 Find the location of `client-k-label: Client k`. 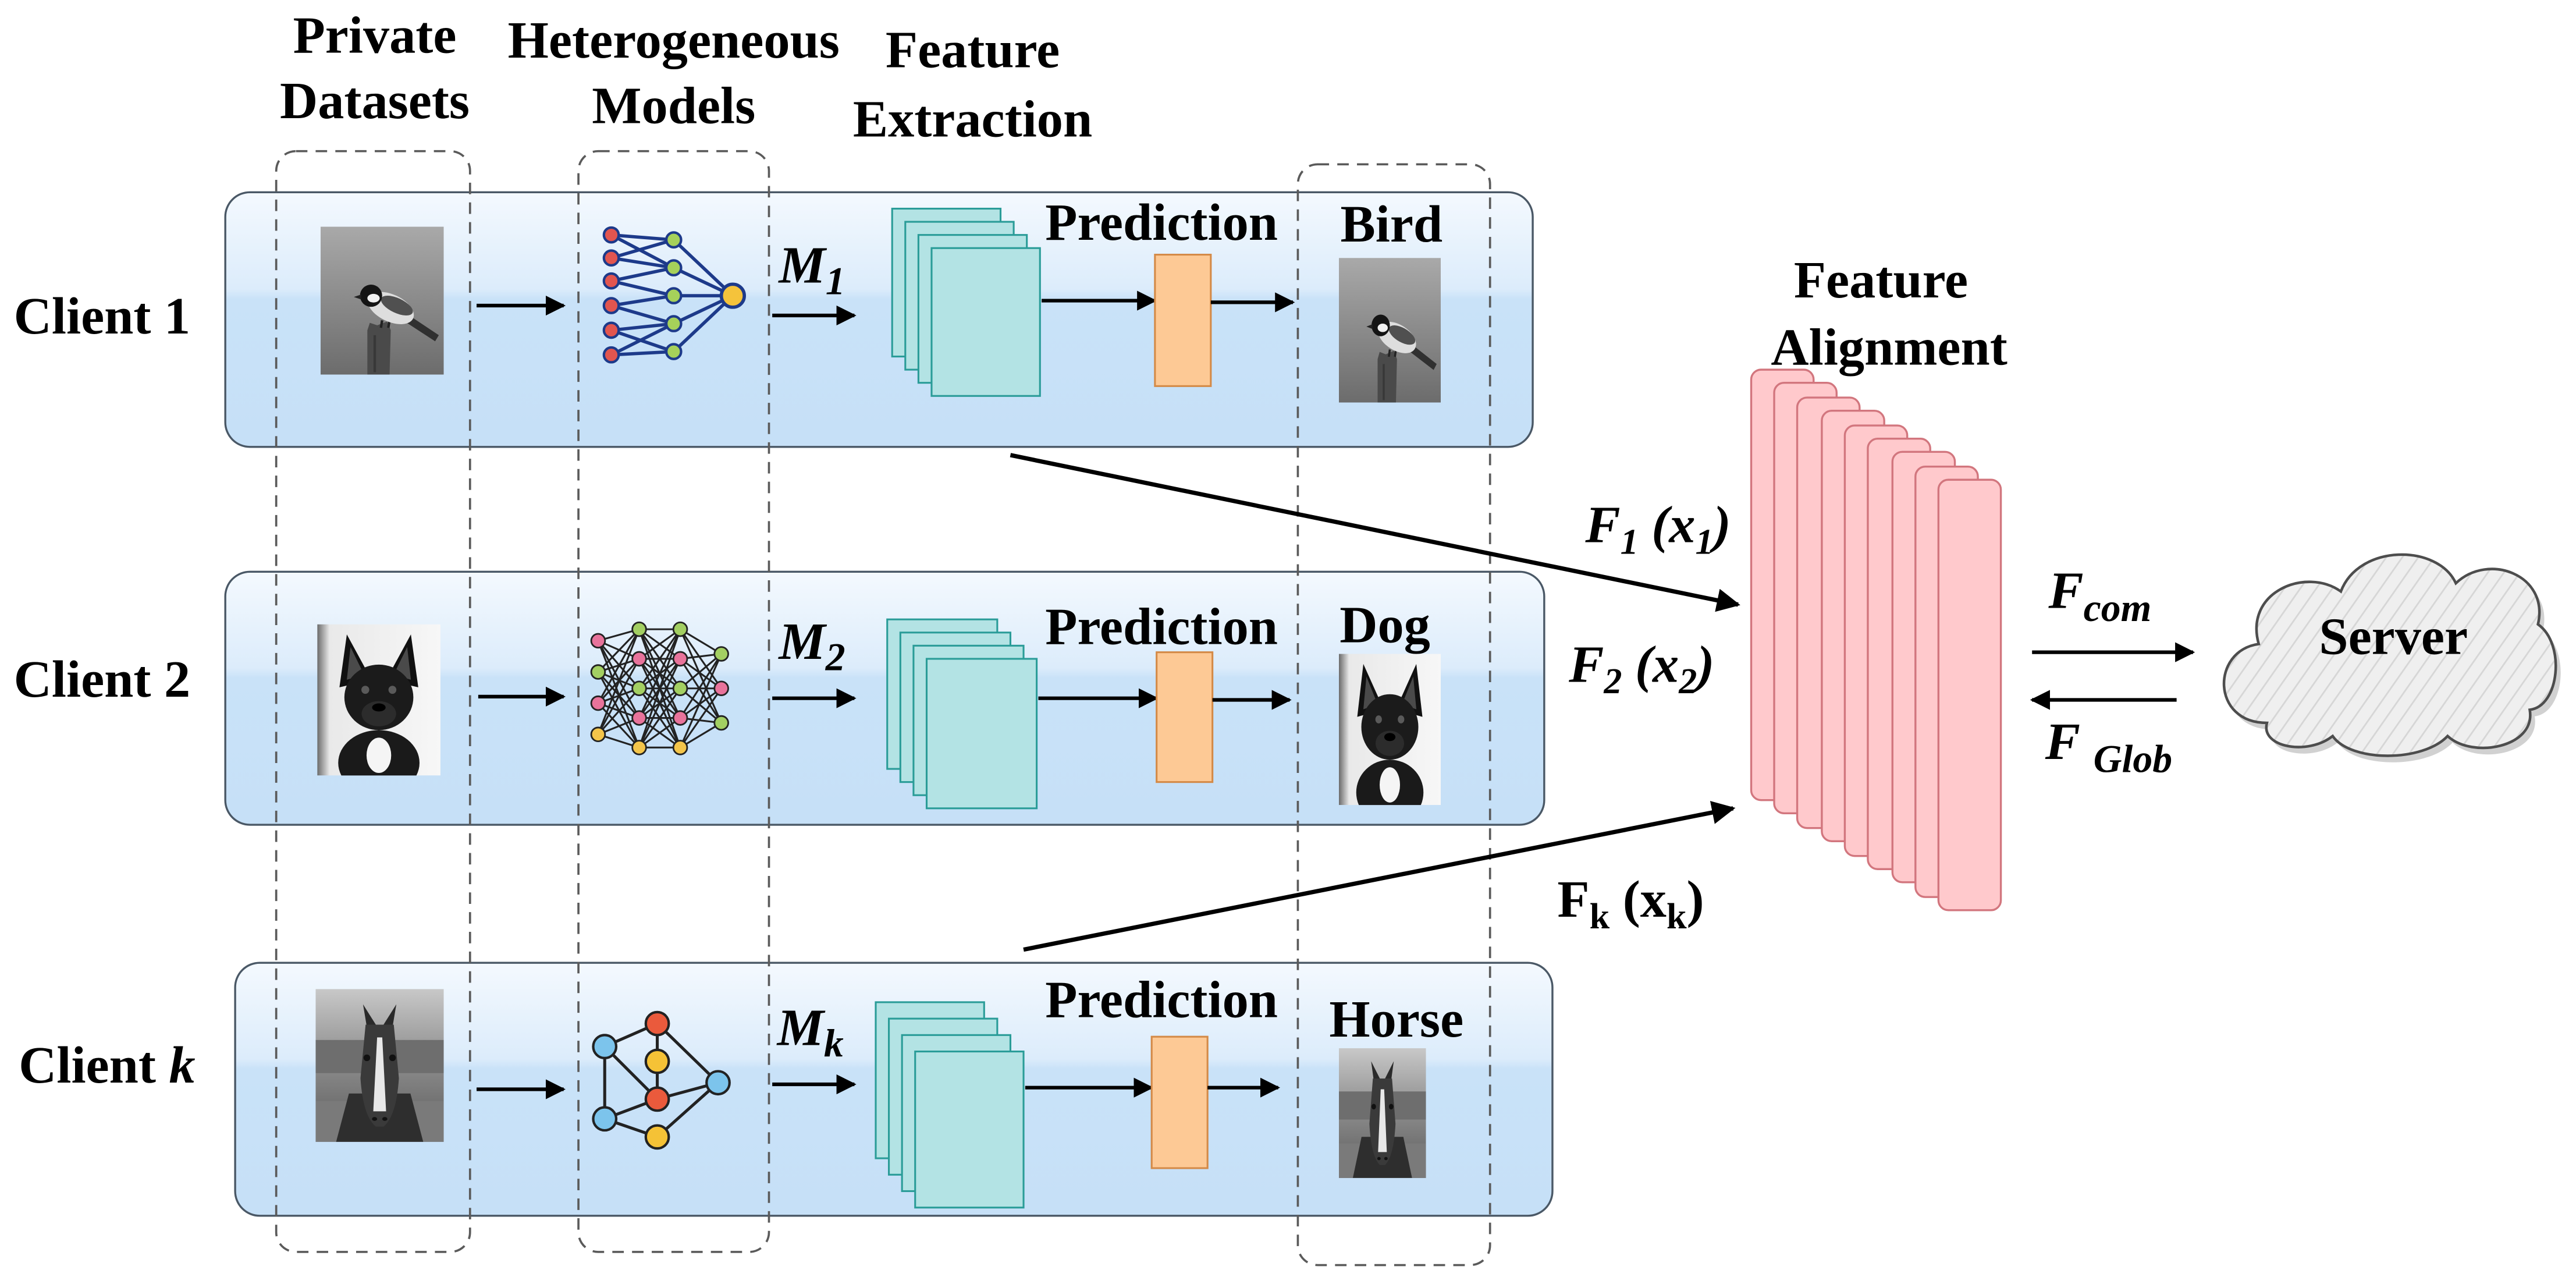

client-k-label: Client k is located at coordinates (107, 1065).